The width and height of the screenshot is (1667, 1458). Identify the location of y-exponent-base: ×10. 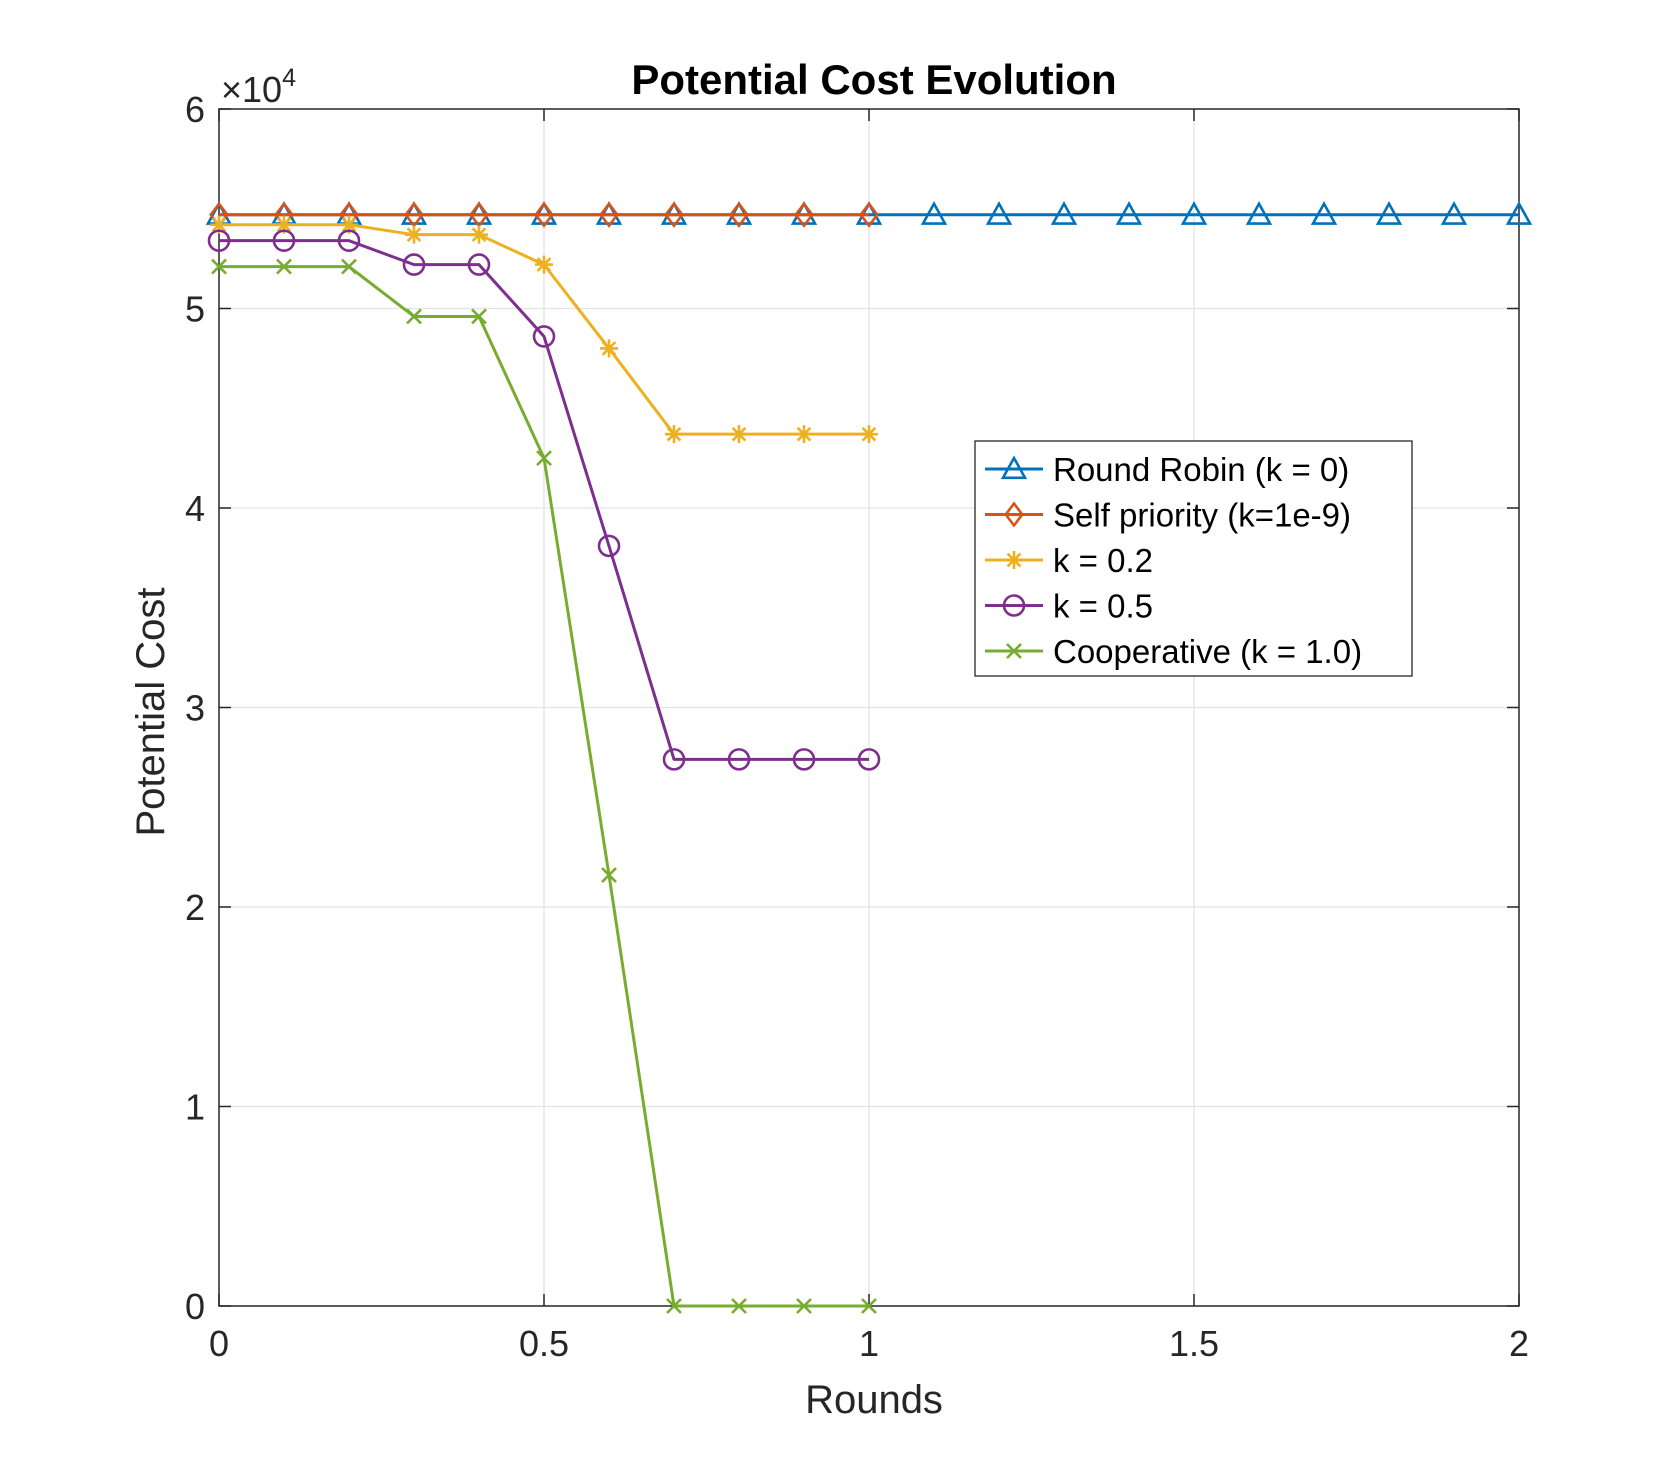
(251, 89).